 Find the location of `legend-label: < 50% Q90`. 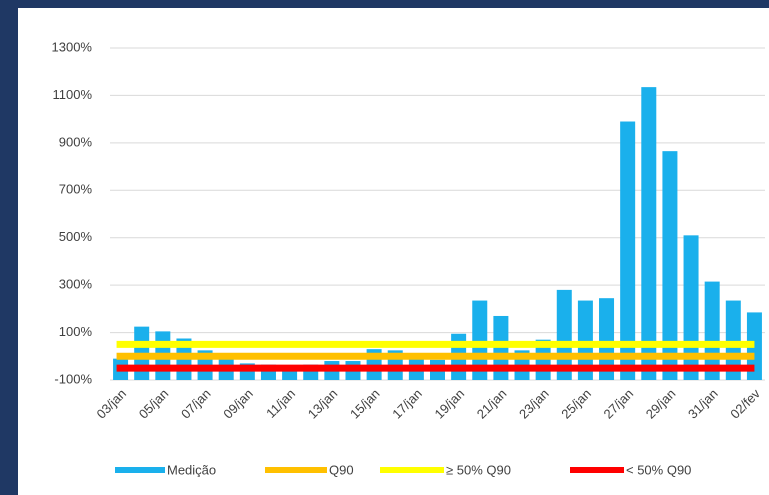

legend-label: < 50% Q90 is located at coordinates (658, 469).